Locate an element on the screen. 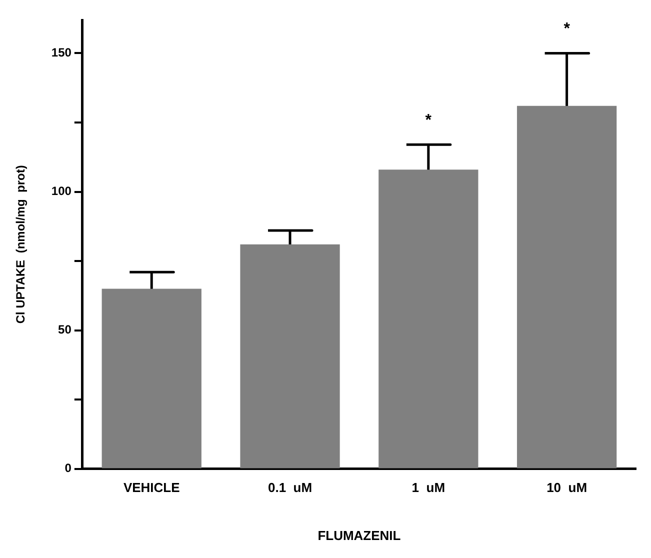 The width and height of the screenshot is (651, 558). y-tick-label: 150 is located at coordinates (61, 53).